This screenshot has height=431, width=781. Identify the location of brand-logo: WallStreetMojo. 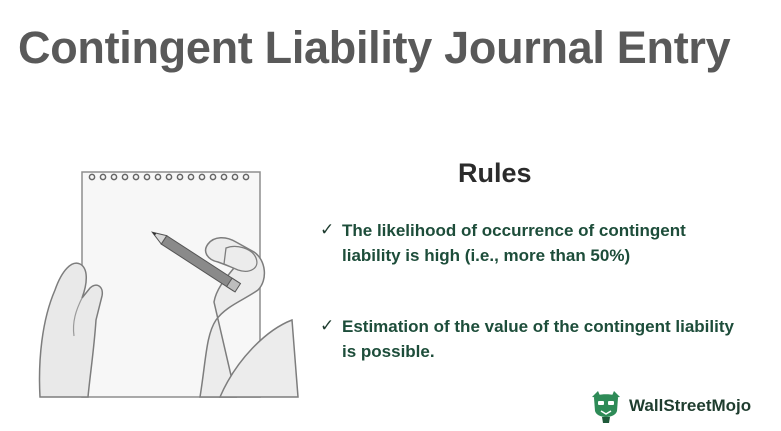
(669, 406).